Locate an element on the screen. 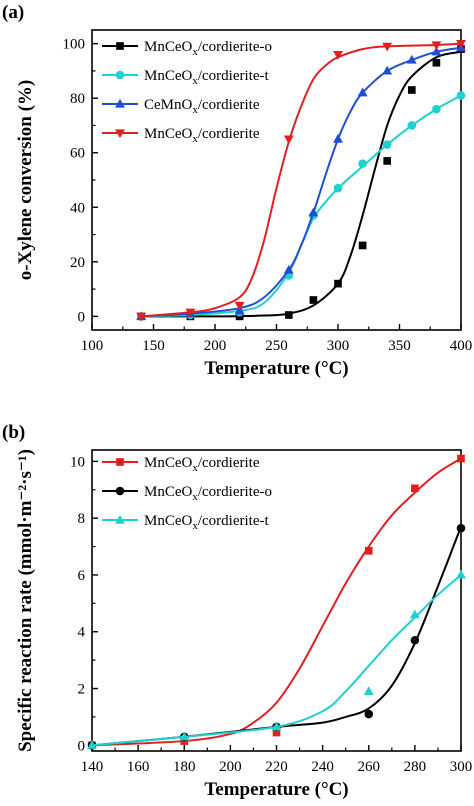 Image resolution: width=474 pixels, height=806 pixels. y-tick-label: 8 is located at coordinates (82, 519).